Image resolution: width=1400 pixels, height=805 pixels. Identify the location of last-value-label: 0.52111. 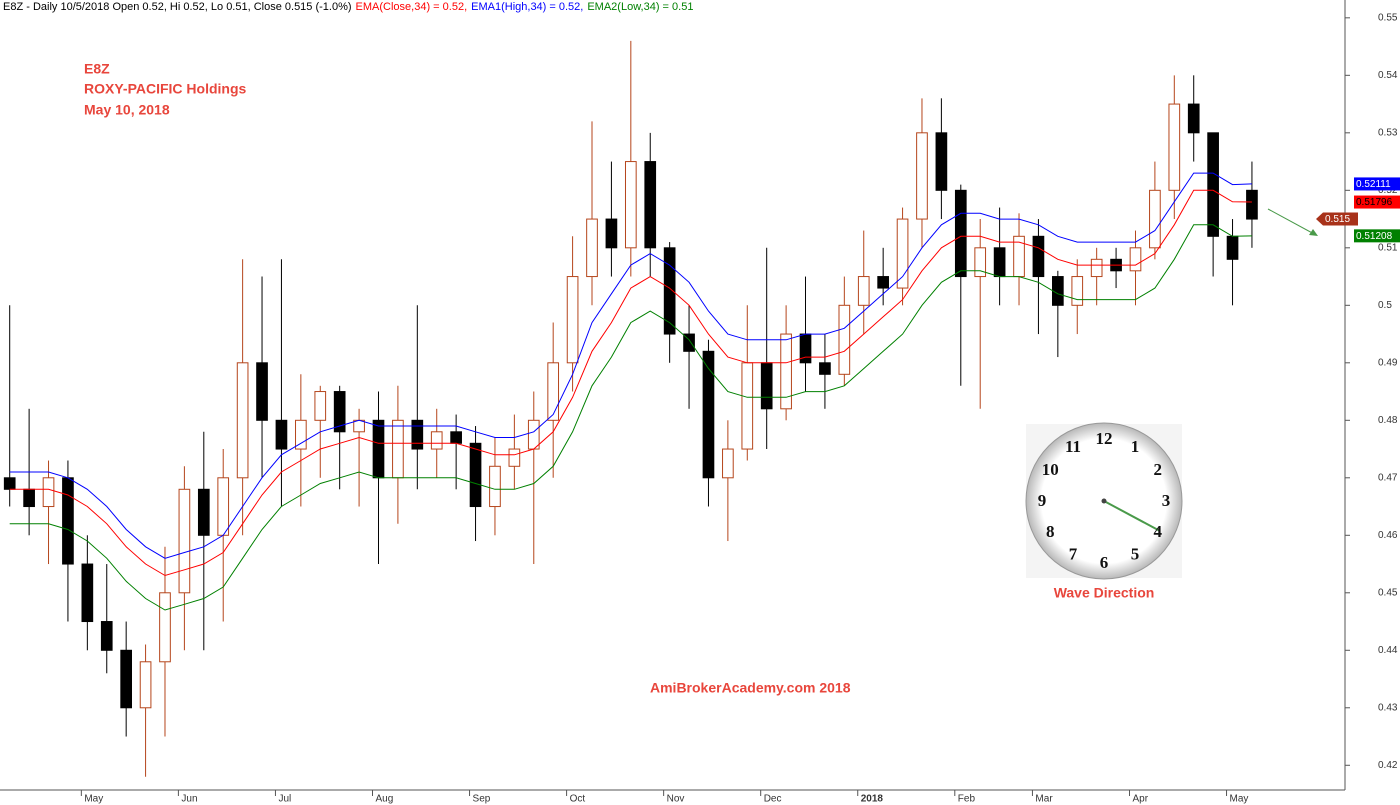
(1373, 184).